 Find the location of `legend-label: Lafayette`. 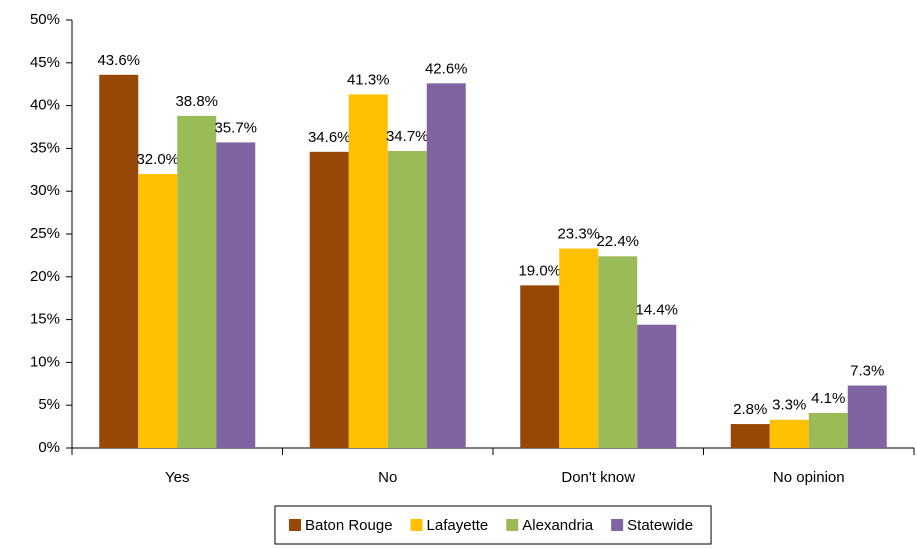

legend-label: Lafayette is located at coordinates (458, 525).